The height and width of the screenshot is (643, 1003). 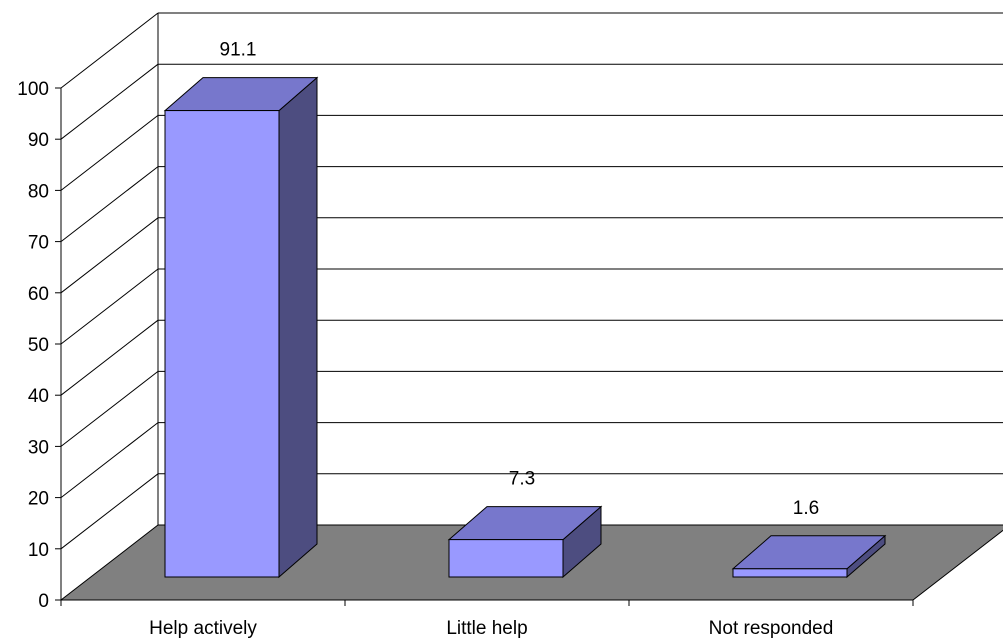 What do you see at coordinates (238, 50) in the screenshot?
I see `data-label-0: 91.1` at bounding box center [238, 50].